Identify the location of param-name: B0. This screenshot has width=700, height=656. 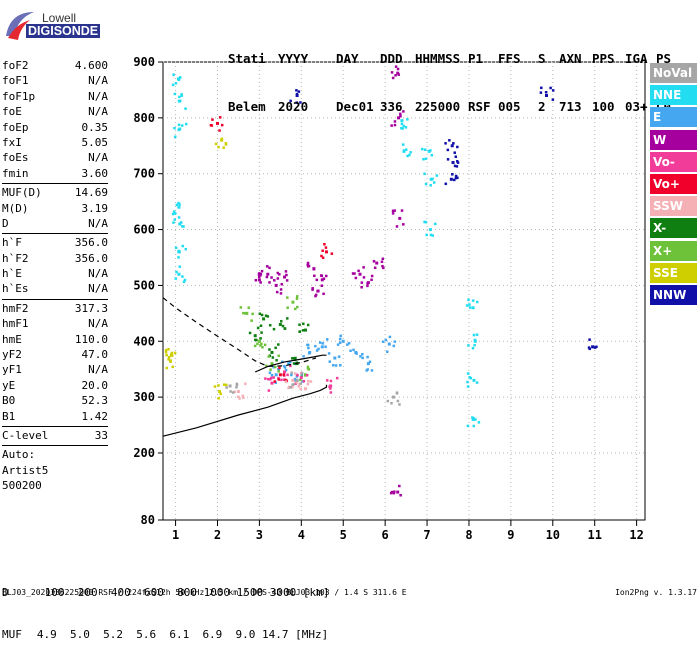
(9, 401).